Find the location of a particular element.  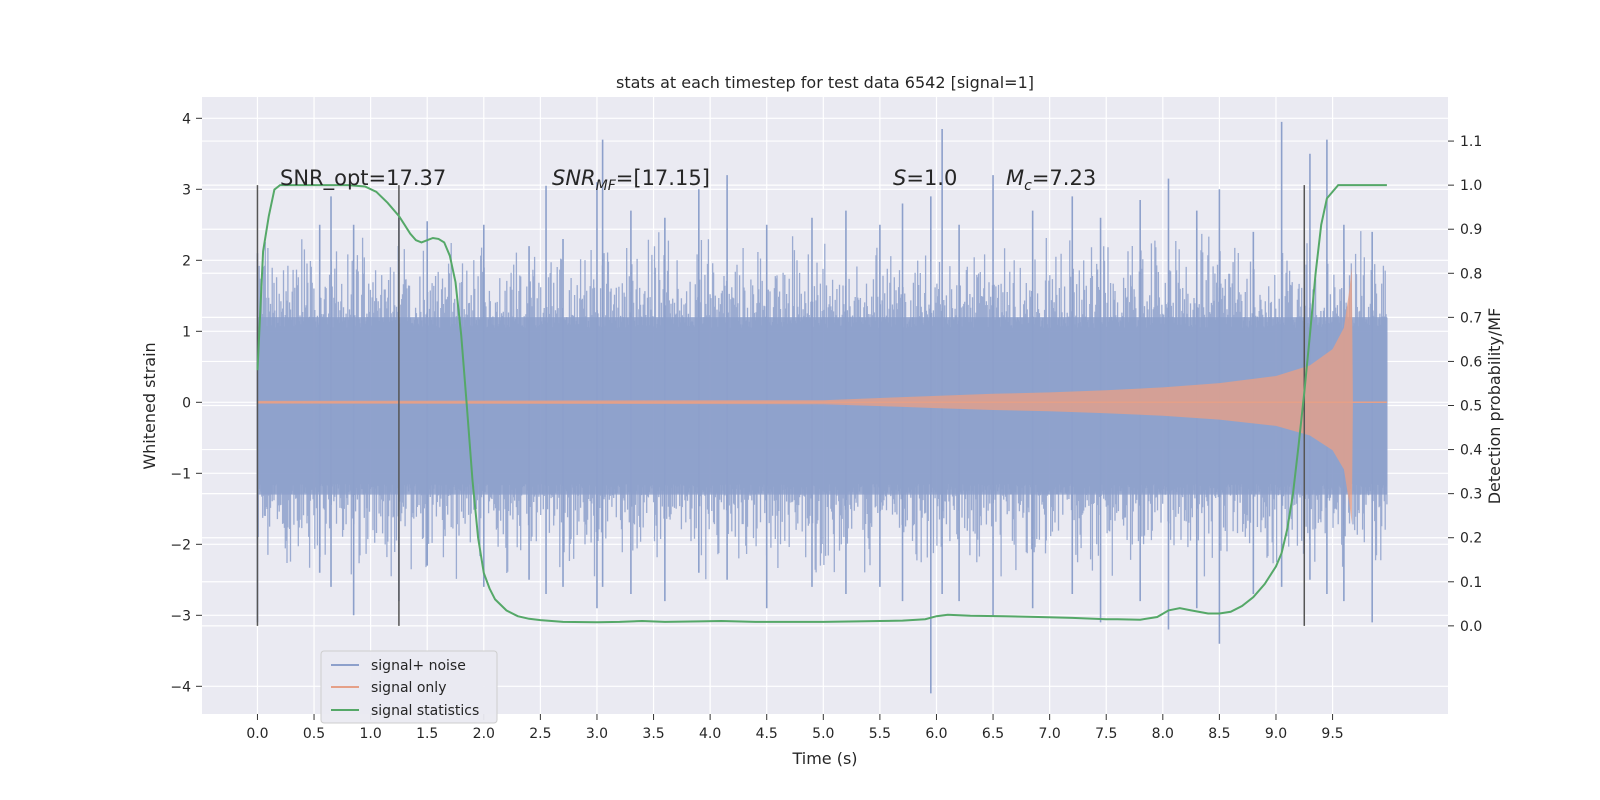

annotation-snr-mf: SNRMF=[17.15] is located at coordinates (631, 180).